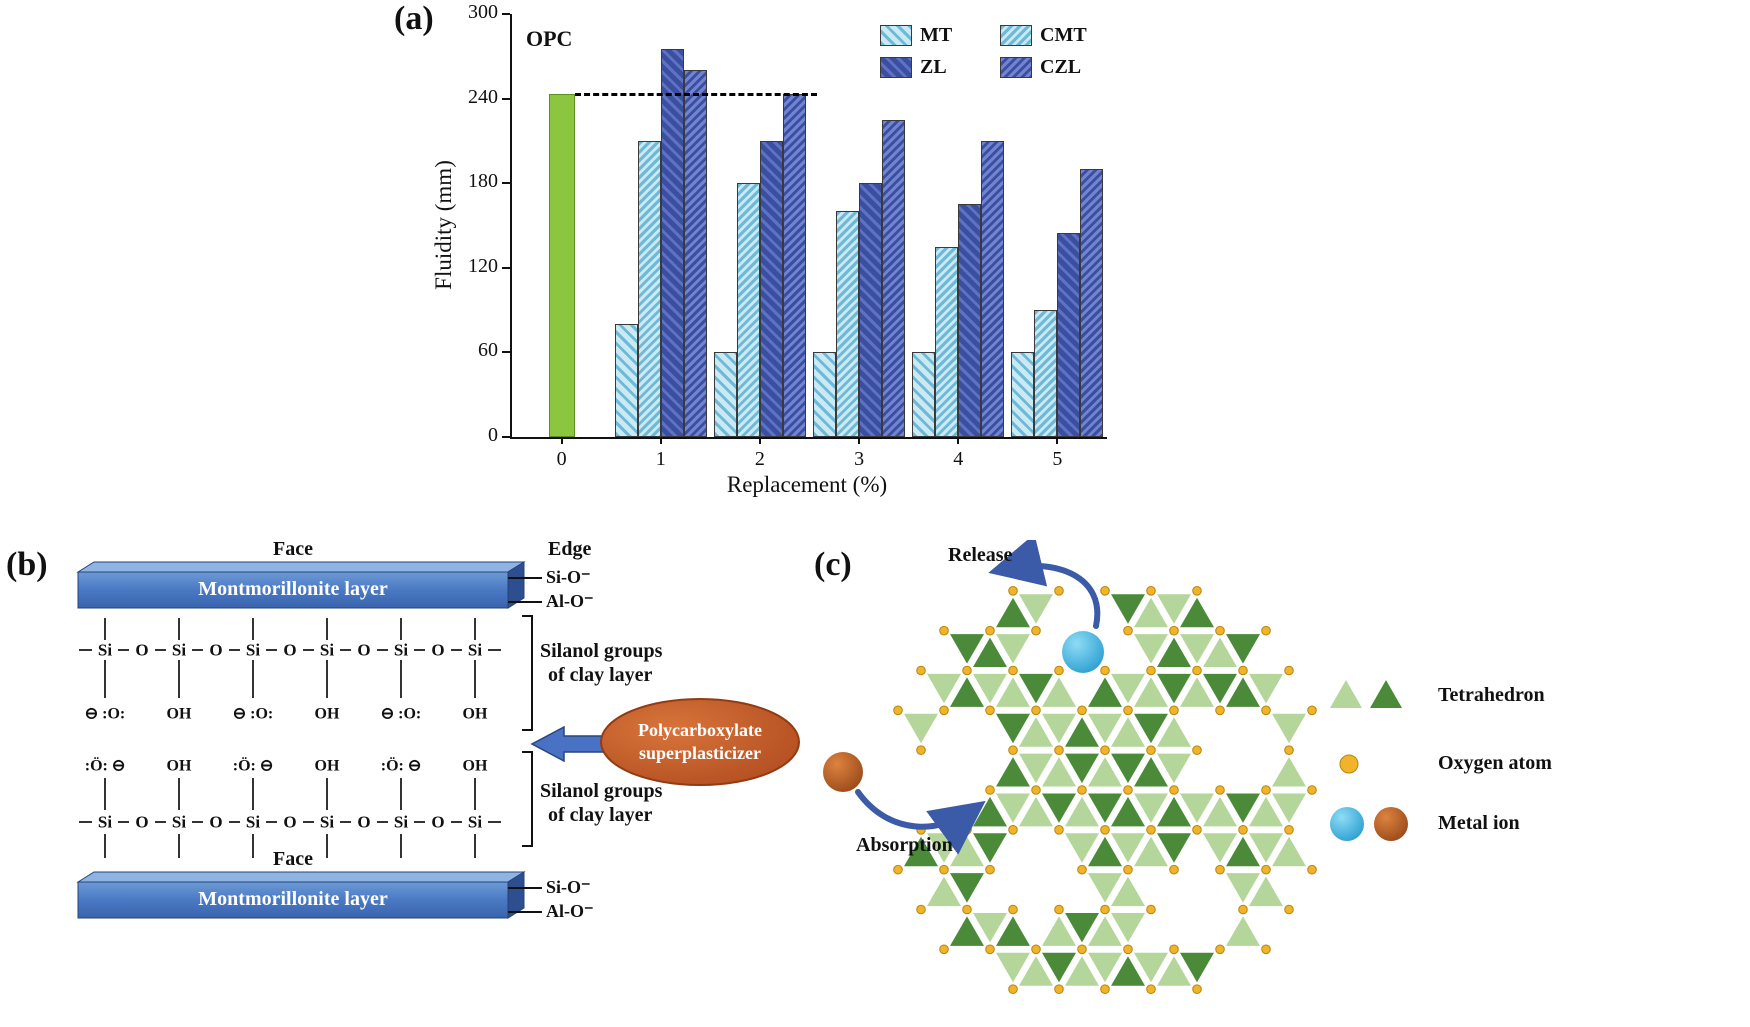  What do you see at coordinates (958, 459) in the screenshot?
I see `x-tick-label: 4` at bounding box center [958, 459].